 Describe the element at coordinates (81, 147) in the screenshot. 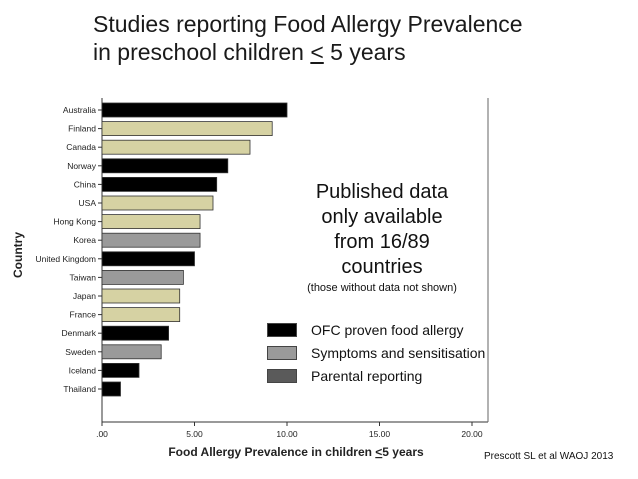

I see `y-tick-label-canada: Canada` at that location.